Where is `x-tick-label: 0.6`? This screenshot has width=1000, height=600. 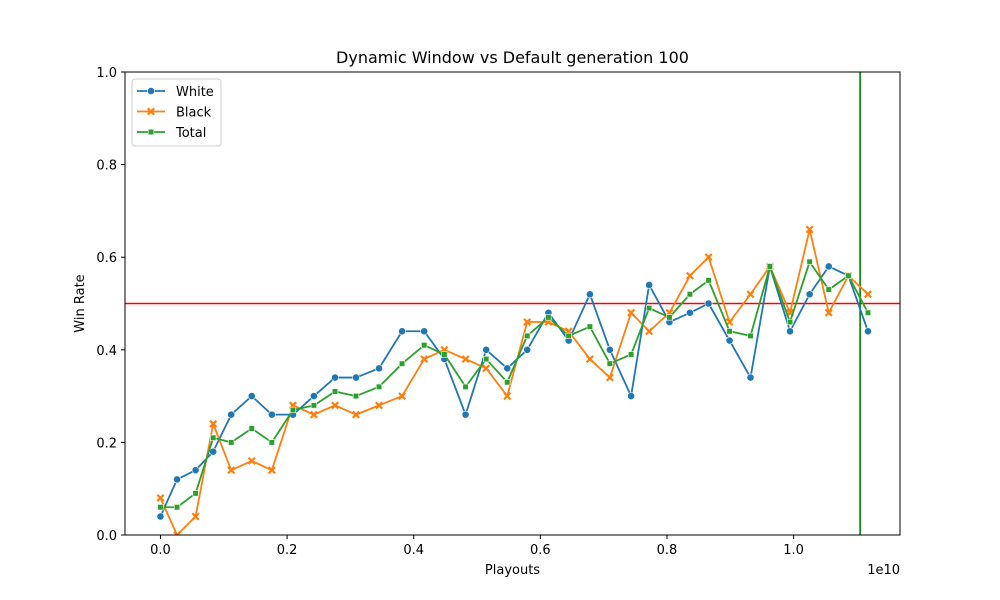
x-tick-label: 0.6 is located at coordinates (540, 550).